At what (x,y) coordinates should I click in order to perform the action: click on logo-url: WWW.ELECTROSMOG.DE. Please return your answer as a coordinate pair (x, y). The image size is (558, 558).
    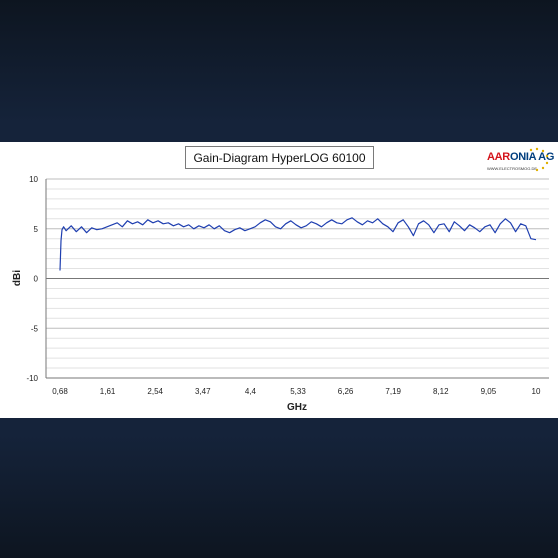
    Looking at the image, I should click on (512, 168).